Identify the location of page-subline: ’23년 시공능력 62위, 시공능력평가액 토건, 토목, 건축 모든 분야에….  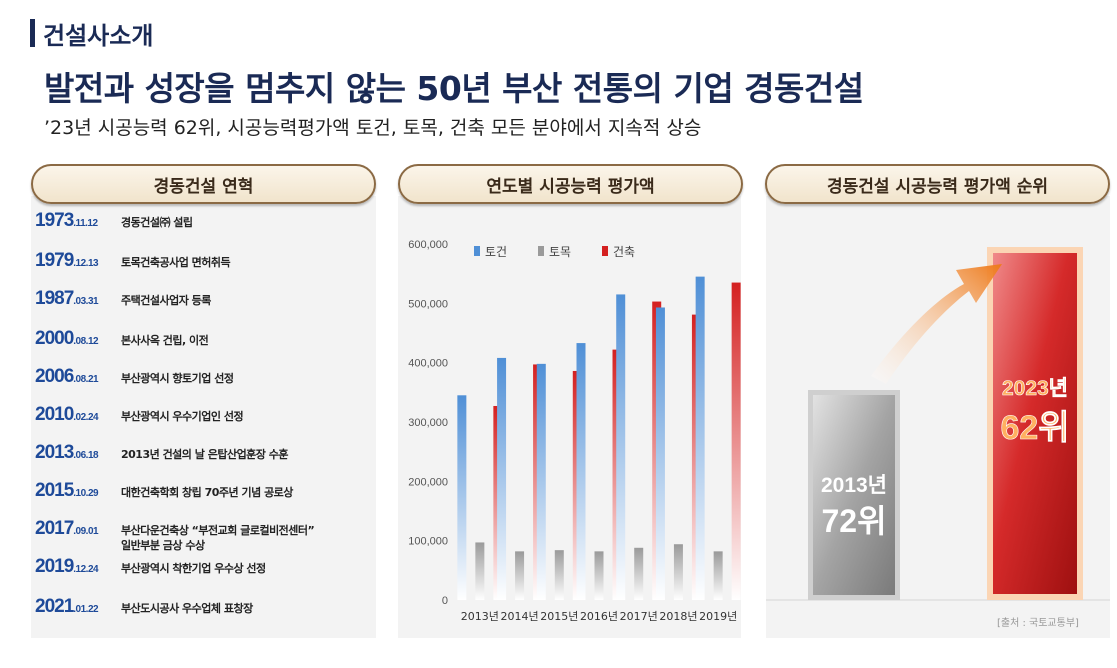
(373, 128).